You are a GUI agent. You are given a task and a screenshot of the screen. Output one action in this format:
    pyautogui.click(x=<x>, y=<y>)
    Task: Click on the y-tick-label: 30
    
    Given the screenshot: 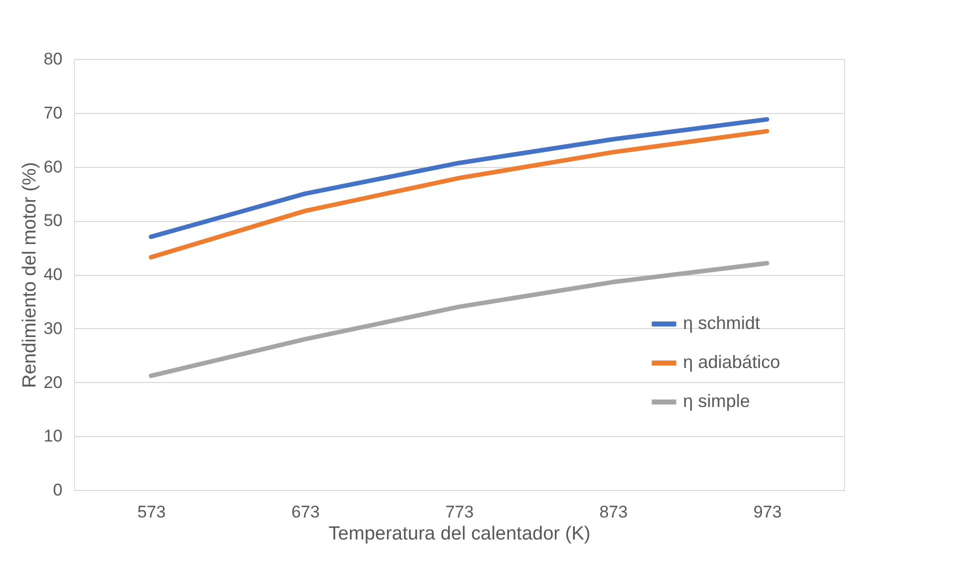 What is the action you would take?
    pyautogui.click(x=53, y=328)
    